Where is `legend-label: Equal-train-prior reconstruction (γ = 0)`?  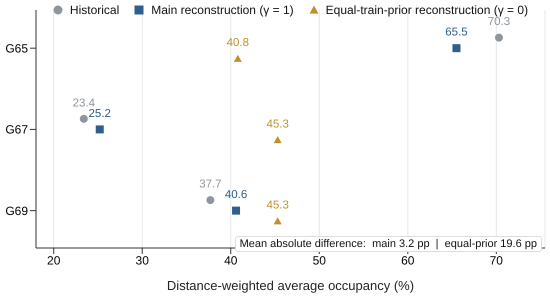
legend-label: Equal-train-prior reconstruction (γ = 0) is located at coordinates (426, 10).